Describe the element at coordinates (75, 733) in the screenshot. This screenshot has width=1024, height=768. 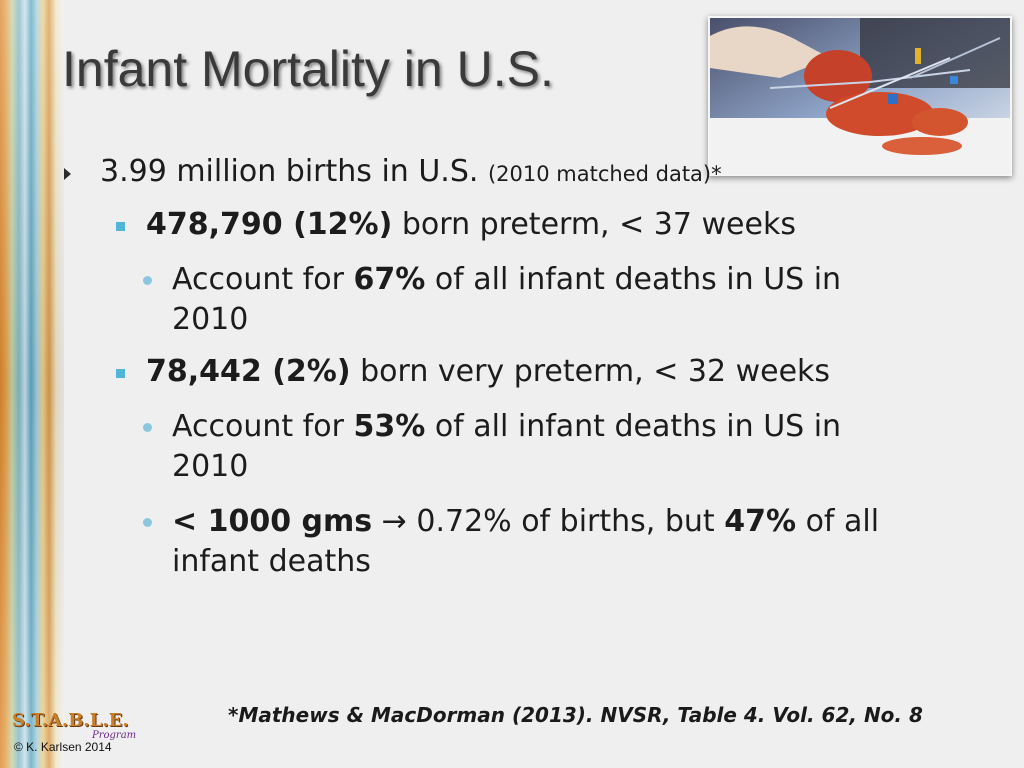
I see `stable-logo: S.T.A.B.L.E. Program © K. Karlsen 2014` at that location.